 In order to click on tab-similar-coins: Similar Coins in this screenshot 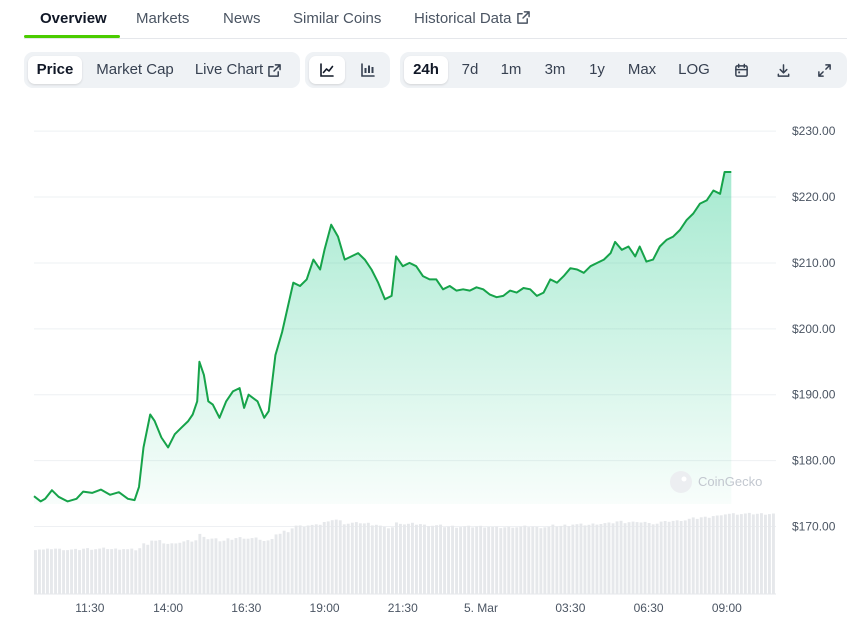, I will do `click(337, 18)`.